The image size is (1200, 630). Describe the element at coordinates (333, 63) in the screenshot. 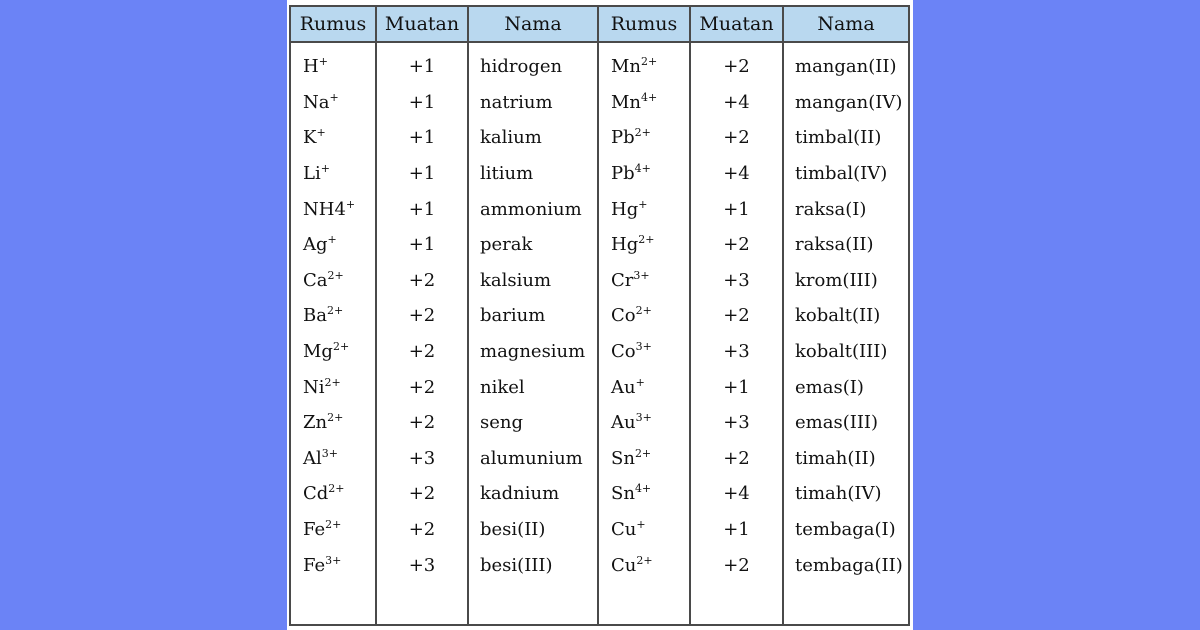

I see `formula-cell: H+` at that location.